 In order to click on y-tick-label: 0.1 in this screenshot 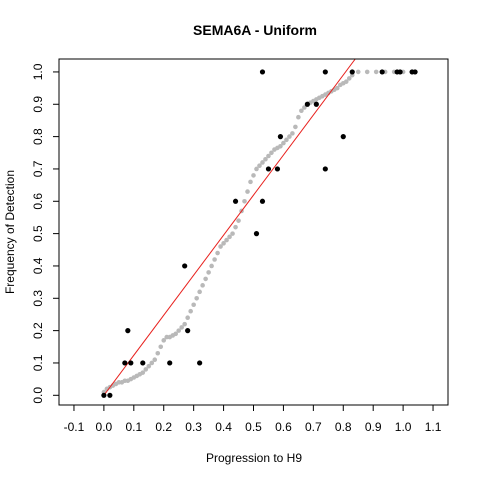, I will do `click(38, 362)`.